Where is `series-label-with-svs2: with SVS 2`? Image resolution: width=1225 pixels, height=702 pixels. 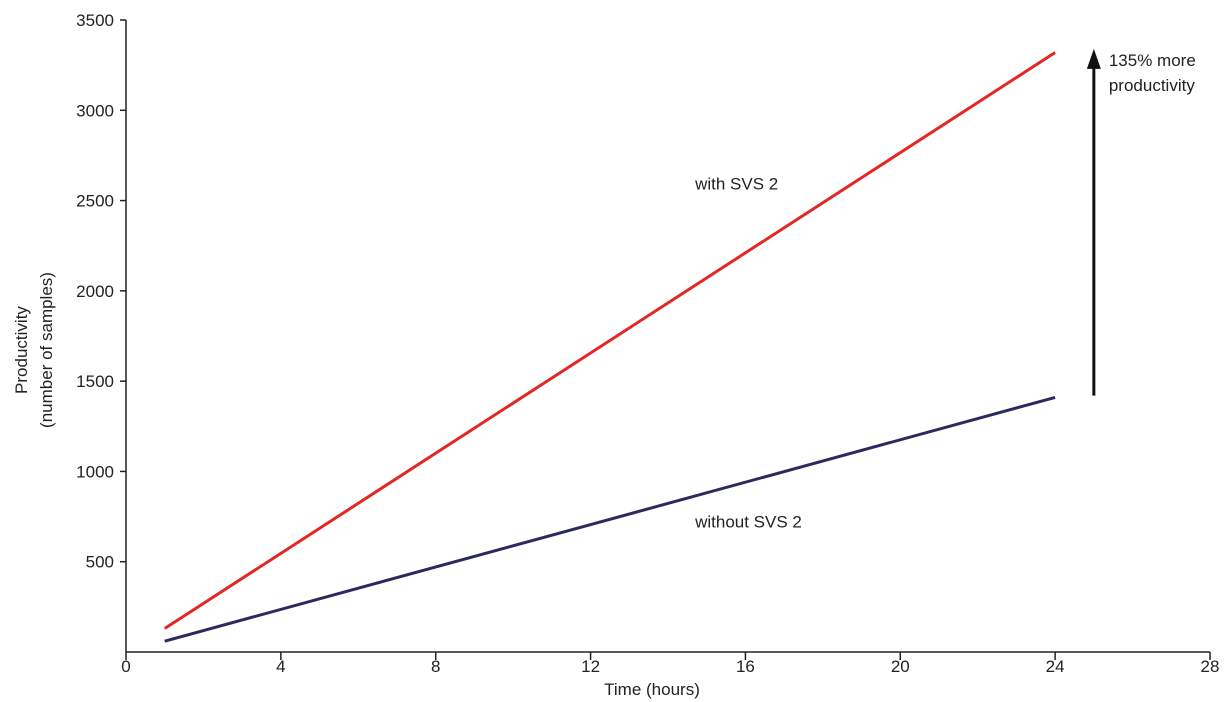
series-label-with-svs2: with SVS 2 is located at coordinates (736, 184).